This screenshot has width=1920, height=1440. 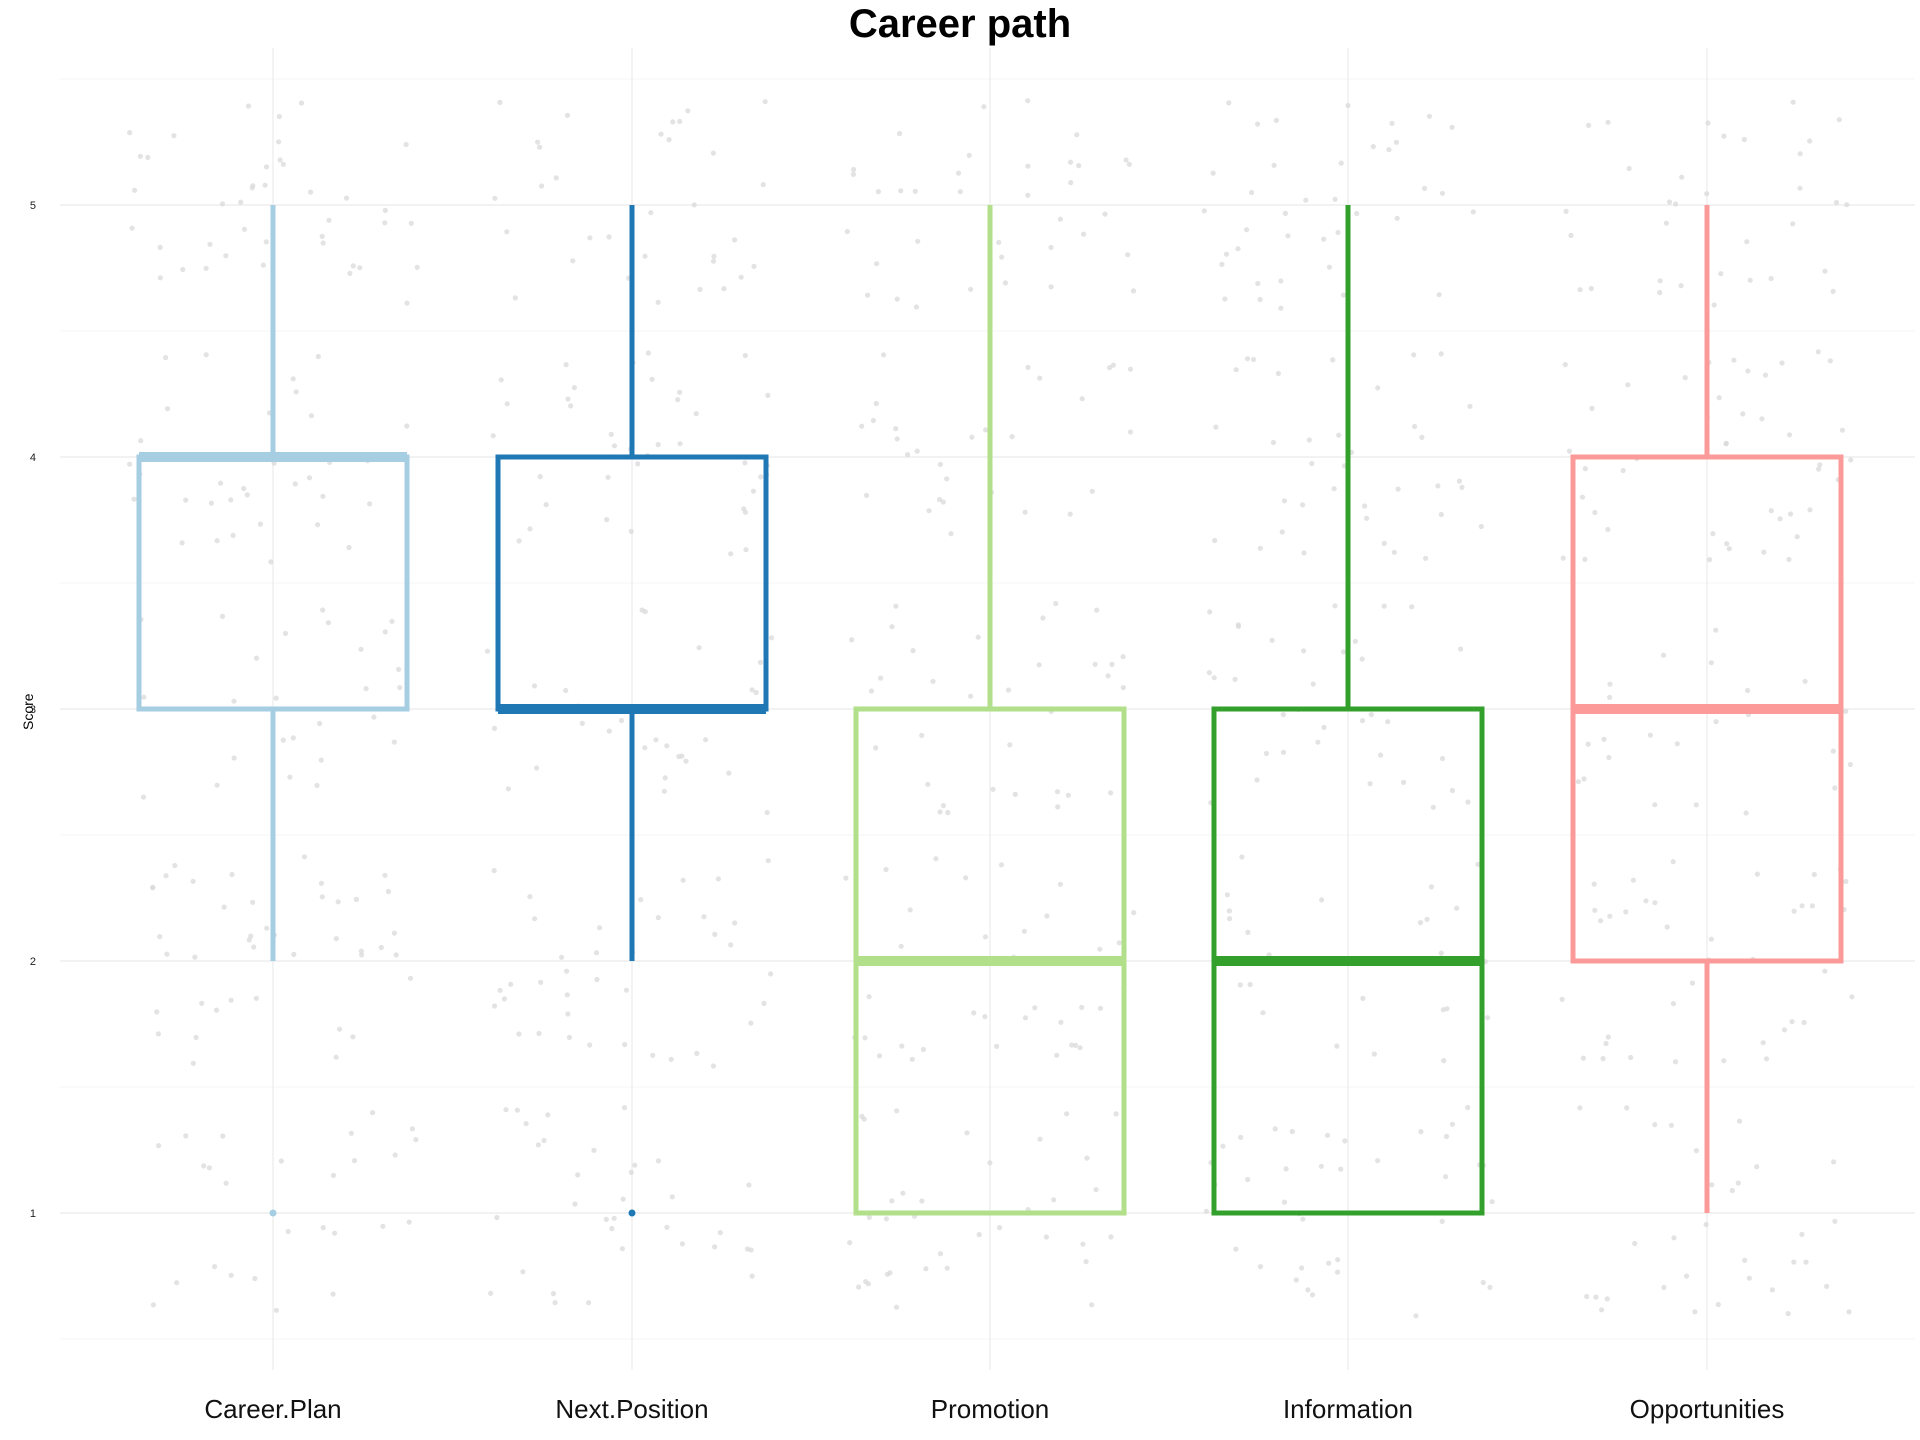 I want to click on x-category-label: Opportunities, so click(x=1707, y=1409).